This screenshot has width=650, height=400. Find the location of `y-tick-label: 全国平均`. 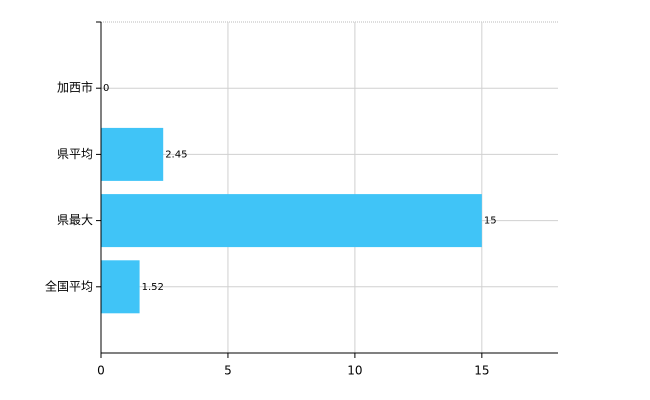

y-tick-label: 全国平均 is located at coordinates (69, 285).